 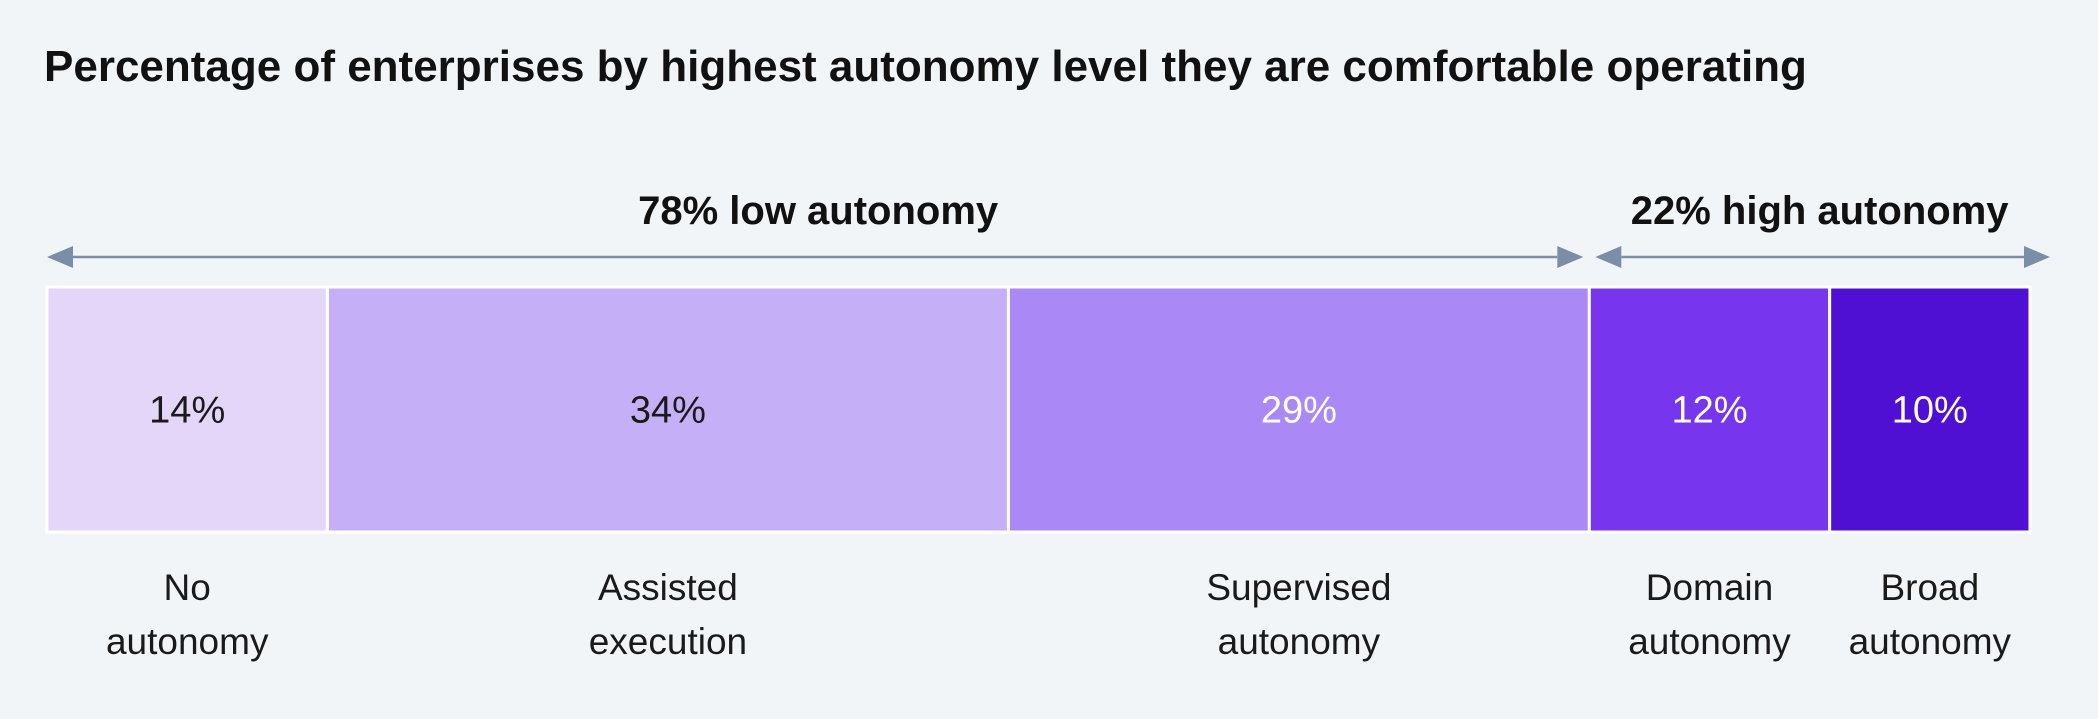 What do you see at coordinates (668, 641) in the screenshot?
I see `category-label-2-line-2: execution` at bounding box center [668, 641].